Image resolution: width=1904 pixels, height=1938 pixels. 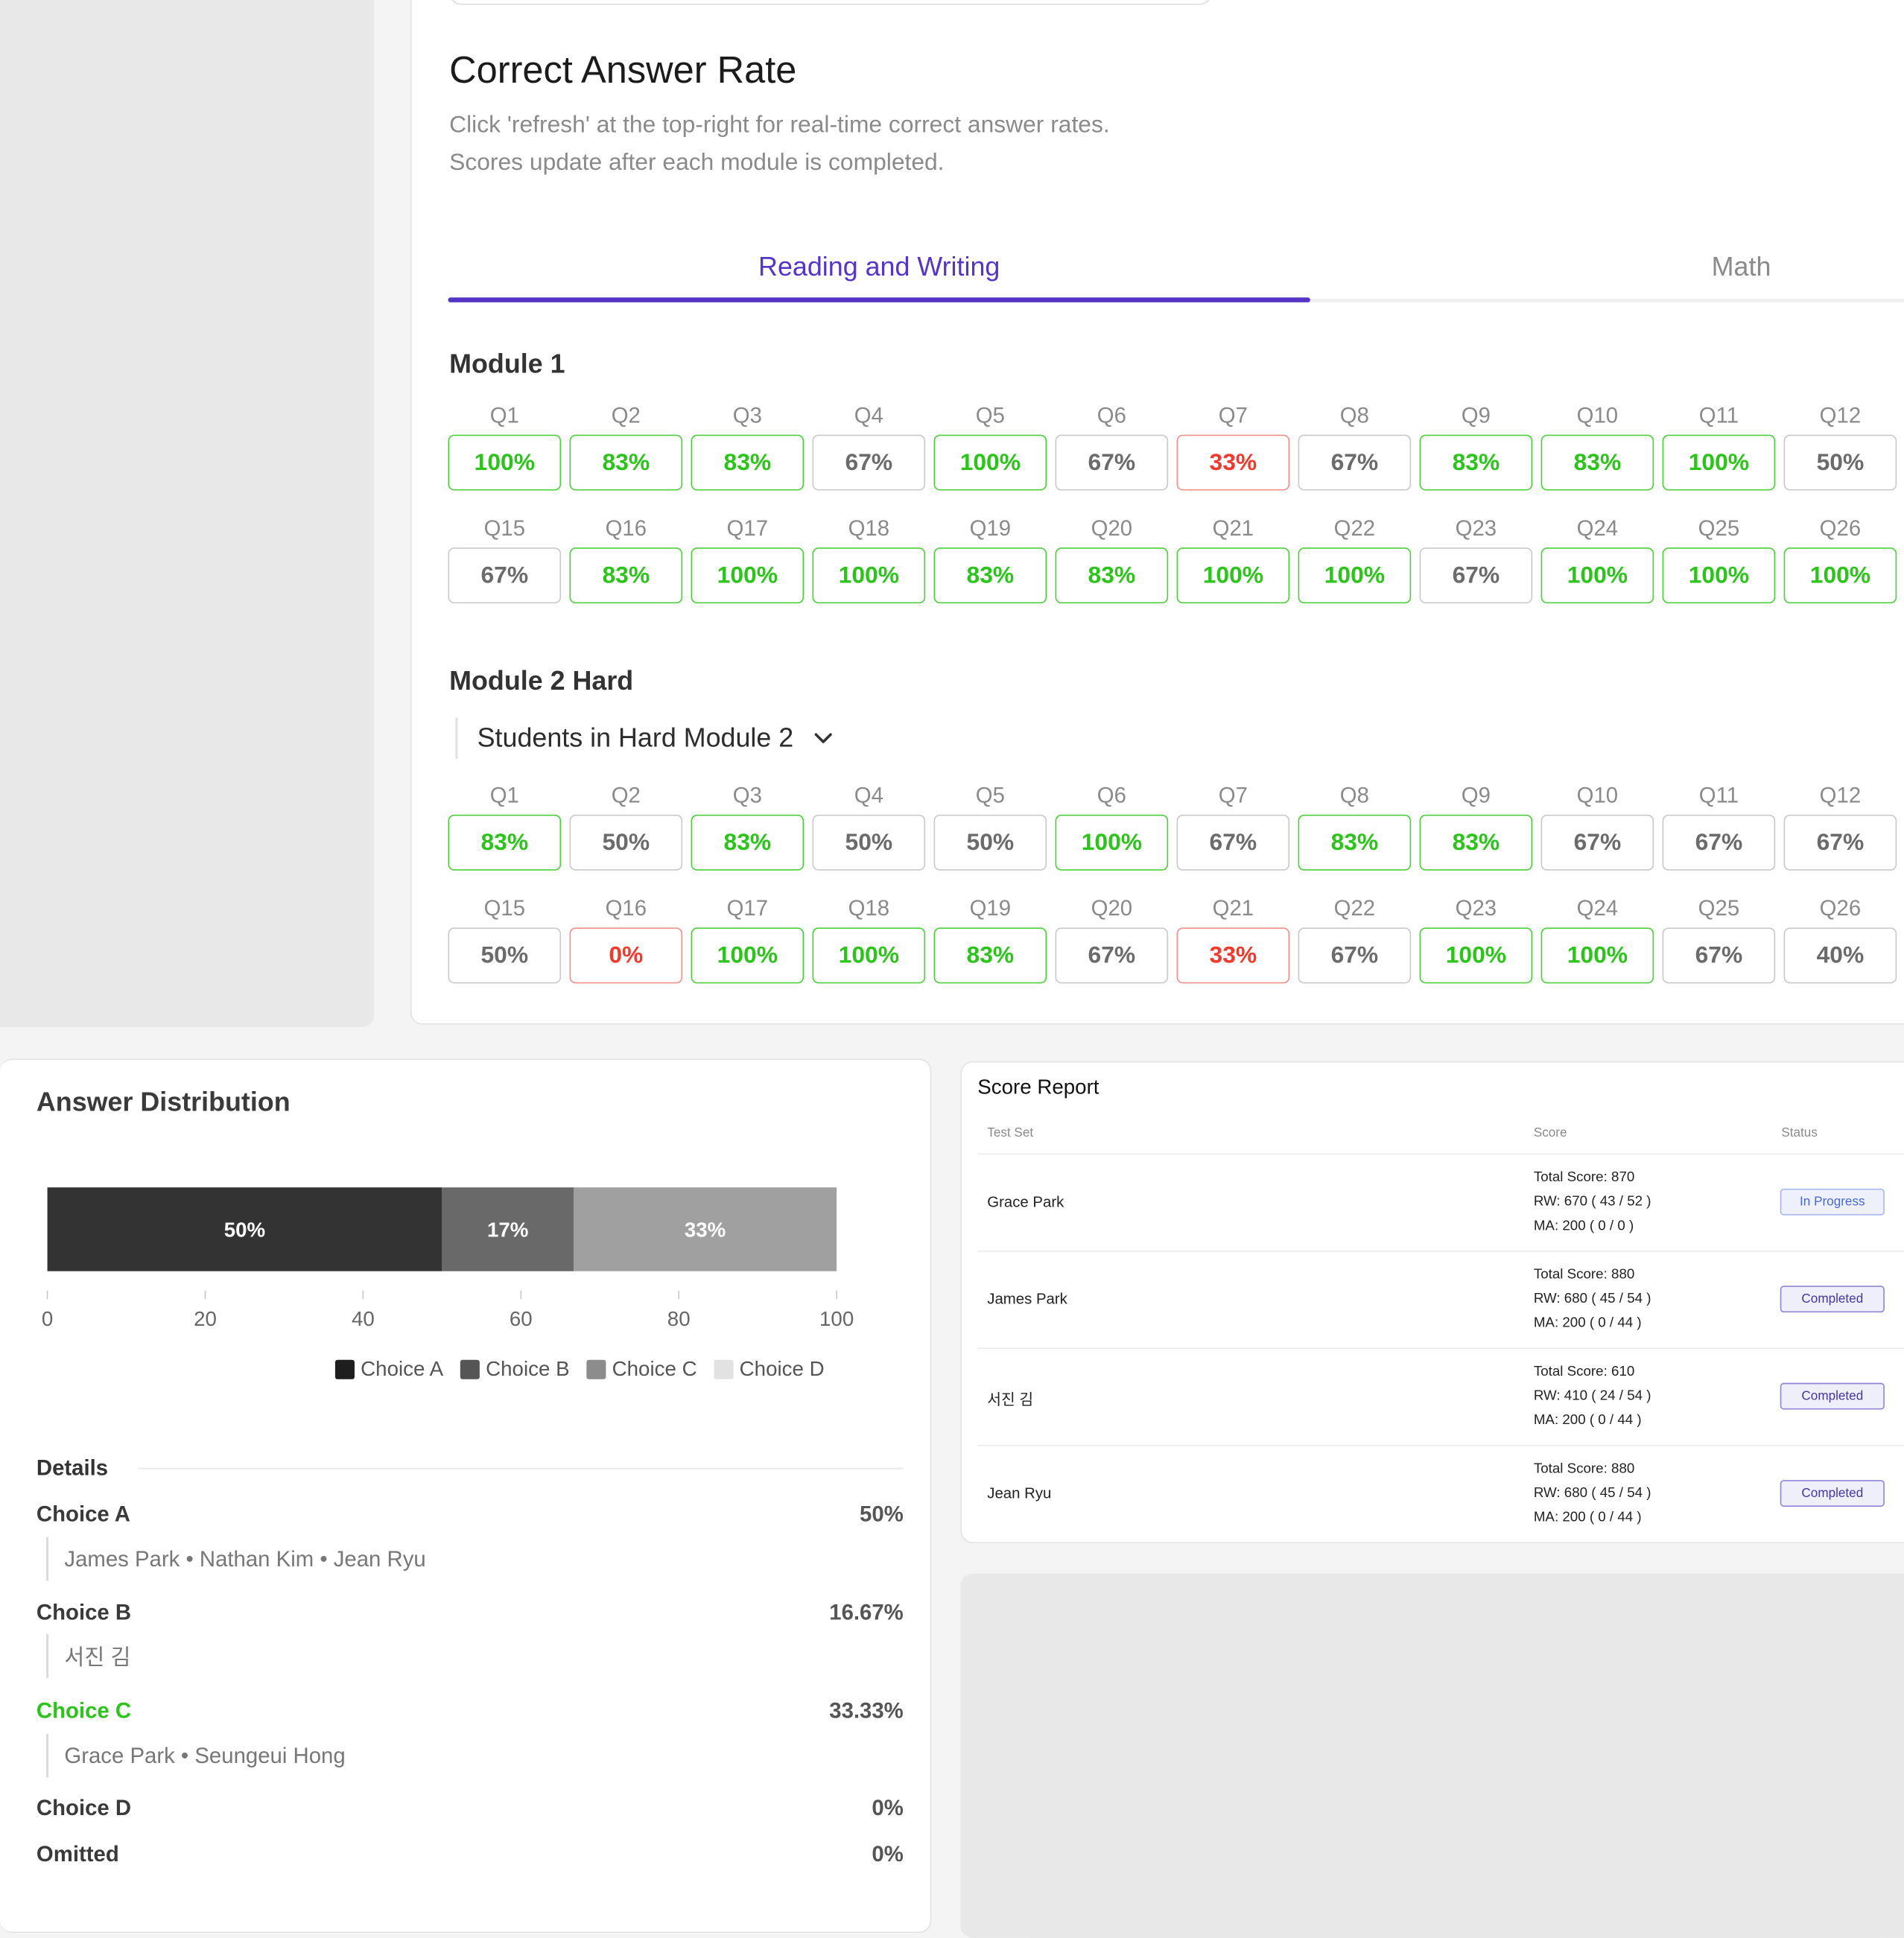 I want to click on students-hard-module-dropdown: Students in Hard Module 2, so click(x=644, y=738).